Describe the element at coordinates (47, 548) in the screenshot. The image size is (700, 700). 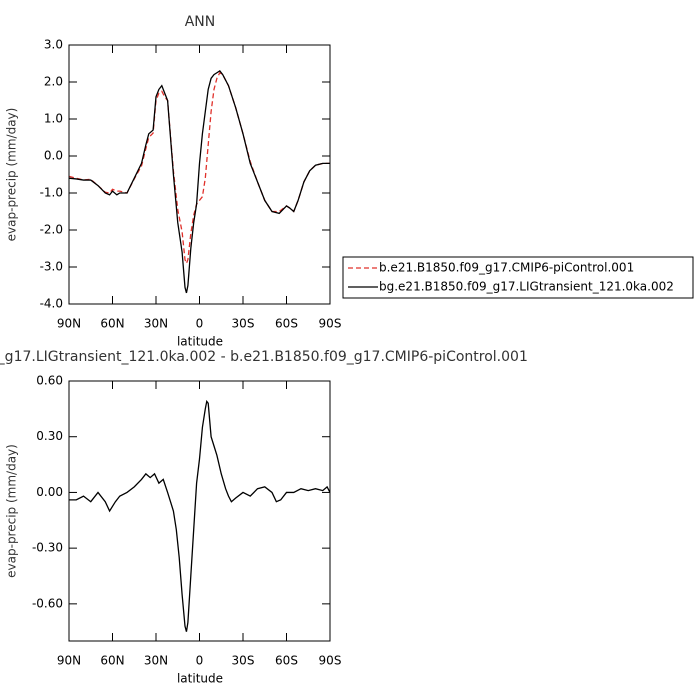
I see `y-tick-label: -0.30` at that location.